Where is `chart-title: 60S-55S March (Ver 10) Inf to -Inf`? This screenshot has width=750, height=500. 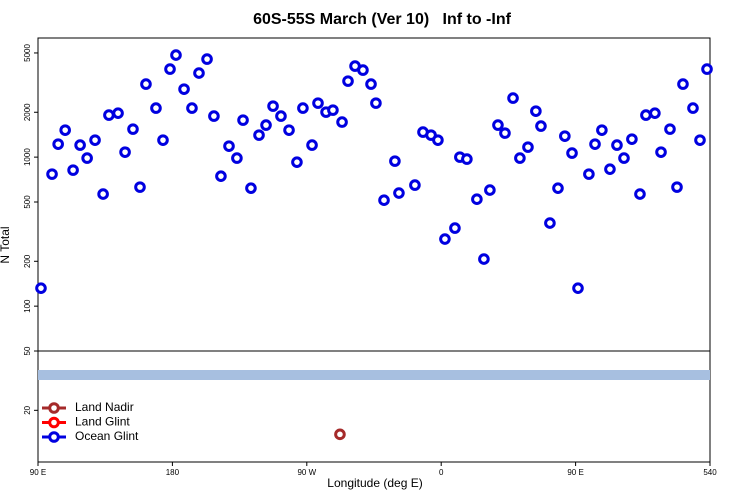 chart-title: 60S-55S March (Ver 10) Inf to -Inf is located at coordinates (382, 19).